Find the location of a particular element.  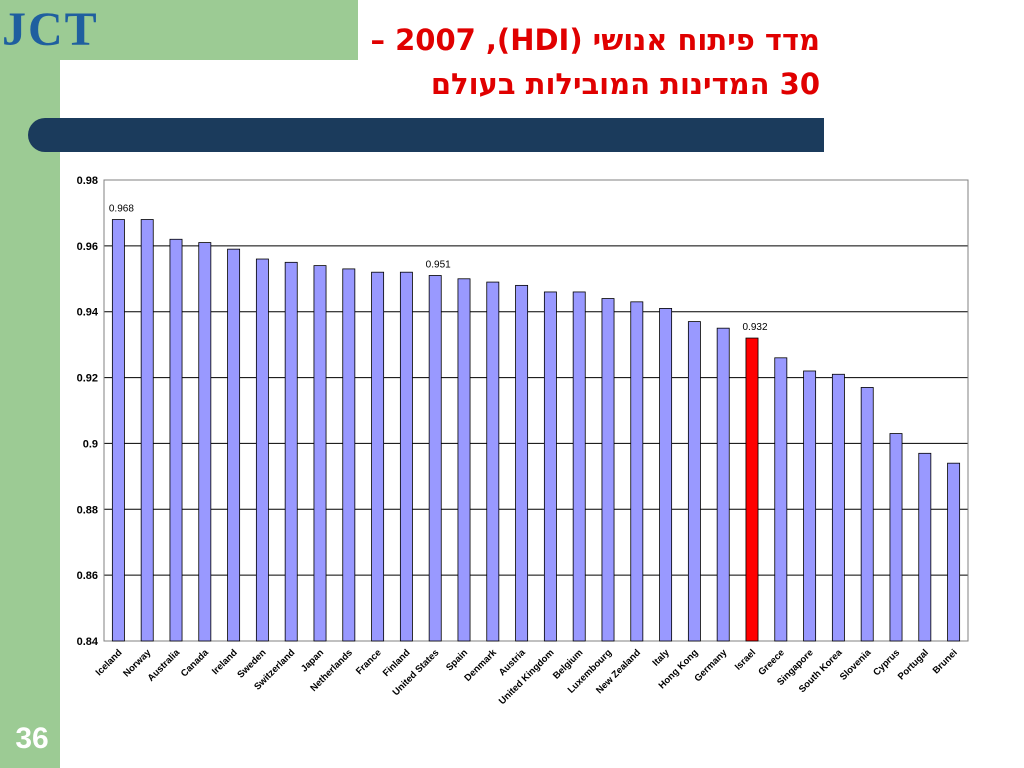

bar-italy is located at coordinates (666, 475).